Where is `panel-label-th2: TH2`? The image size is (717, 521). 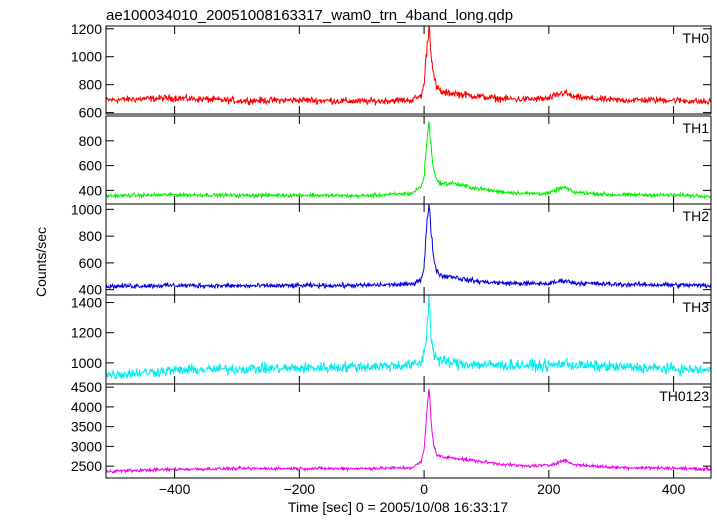 panel-label-th2: TH2 is located at coordinates (696, 216).